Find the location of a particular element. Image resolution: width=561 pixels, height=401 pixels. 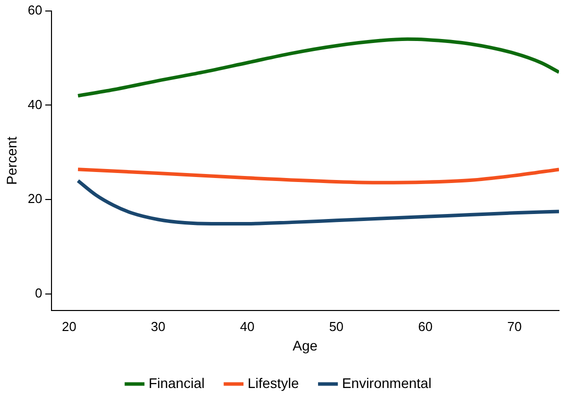

y-tick-label: 60 is located at coordinates (35, 10).